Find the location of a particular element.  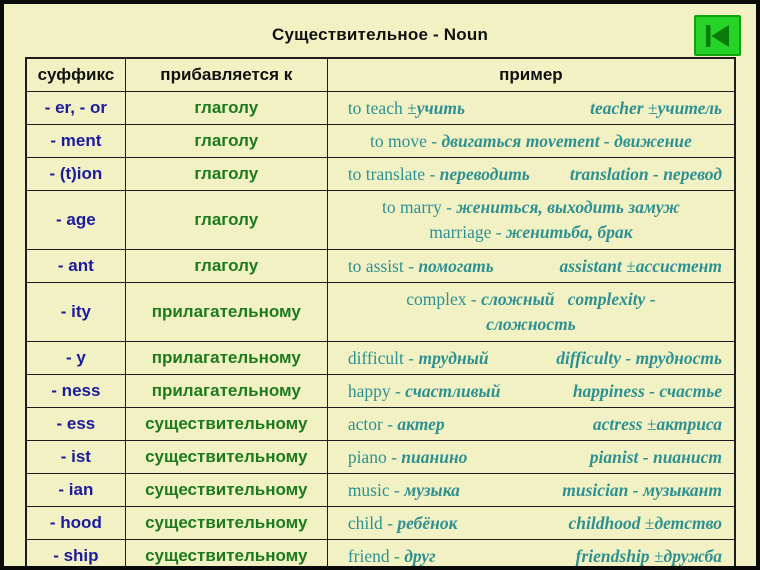

suffix-cell: - age is located at coordinates (75, 220).